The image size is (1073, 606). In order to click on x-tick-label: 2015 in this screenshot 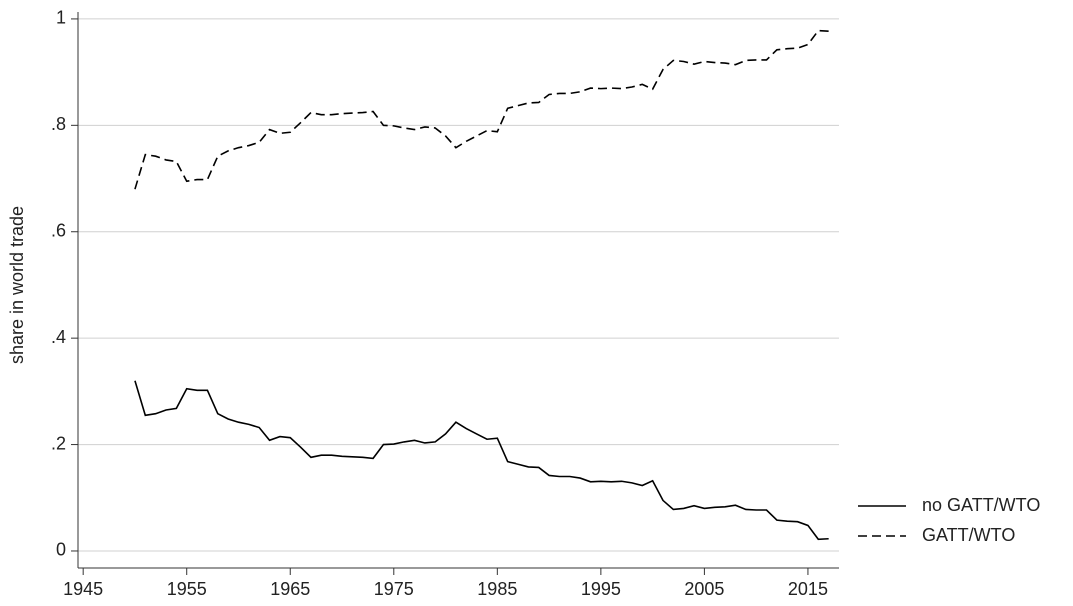, I will do `click(808, 589)`.